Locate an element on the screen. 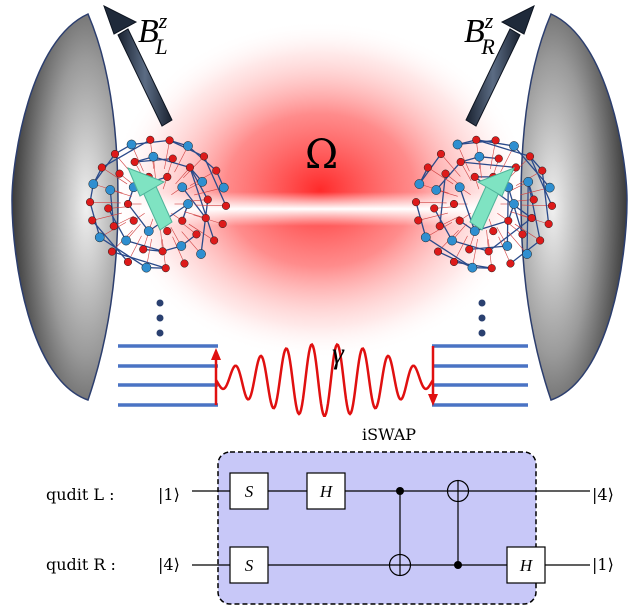 The image size is (639, 608). qudit-left-name: qudit L : is located at coordinates (80, 494).